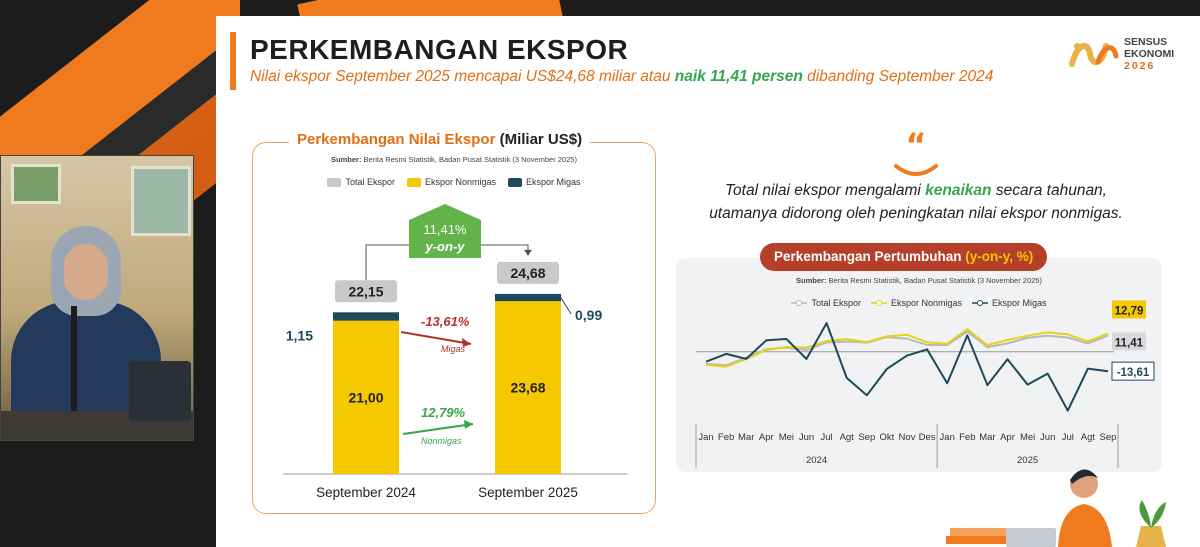 The height and width of the screenshot is (547, 1200). I want to click on growth-migas-label: Migas, so click(453, 349).